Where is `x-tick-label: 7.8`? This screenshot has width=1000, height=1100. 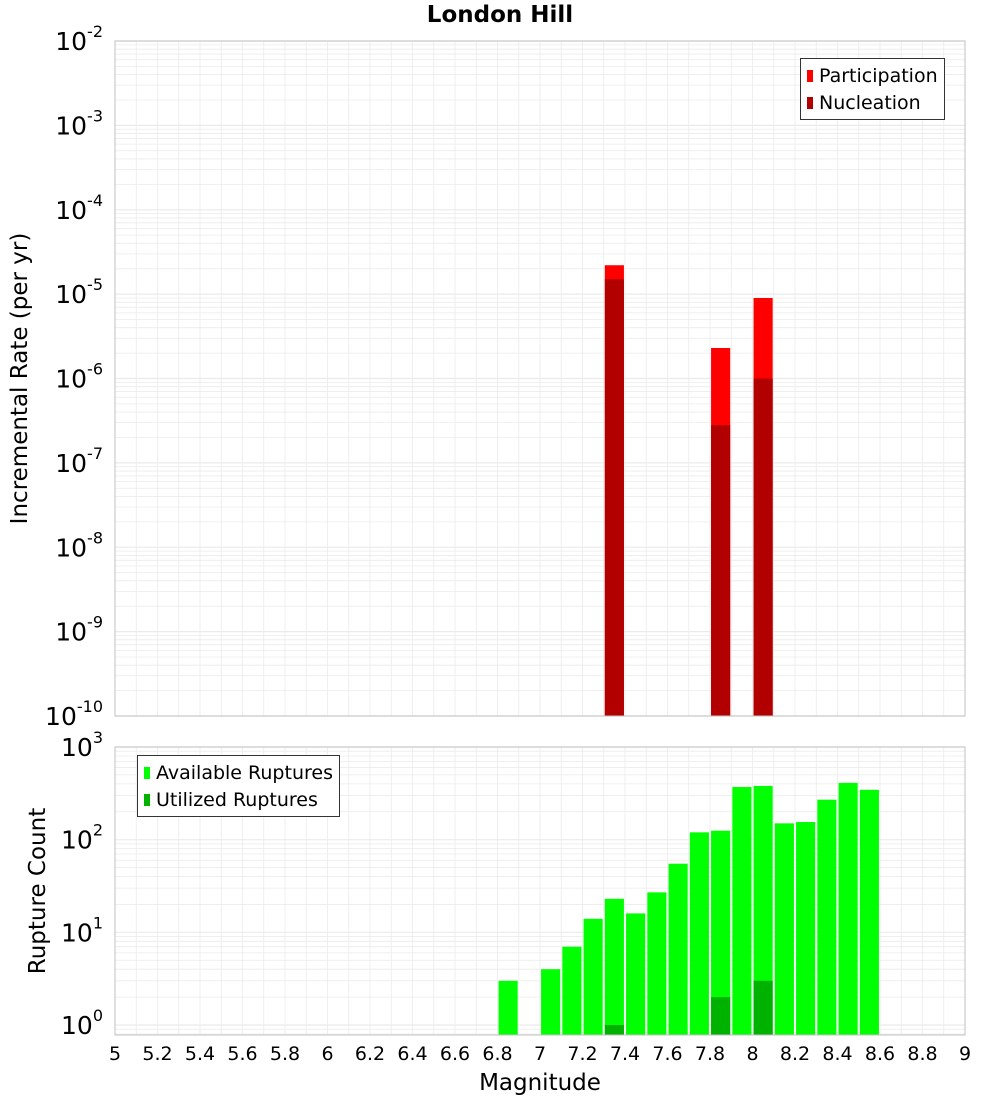 x-tick-label: 7.8 is located at coordinates (710, 1054).